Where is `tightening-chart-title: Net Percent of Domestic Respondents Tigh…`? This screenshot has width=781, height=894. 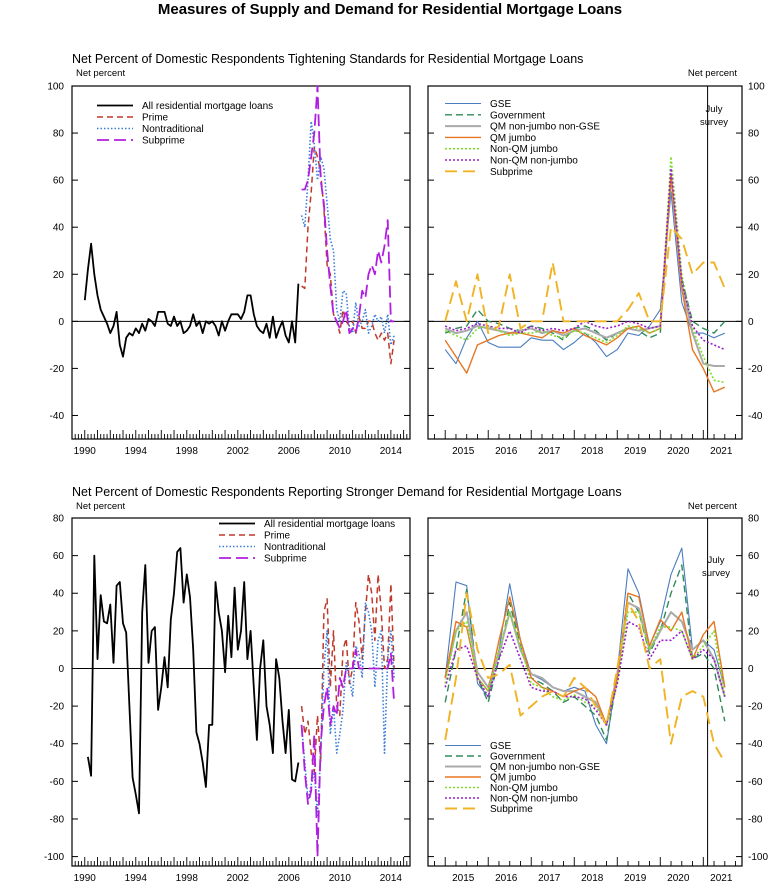 tightening-chart-title: Net Percent of Domestic Respondents Tigh… is located at coordinates (327, 59).